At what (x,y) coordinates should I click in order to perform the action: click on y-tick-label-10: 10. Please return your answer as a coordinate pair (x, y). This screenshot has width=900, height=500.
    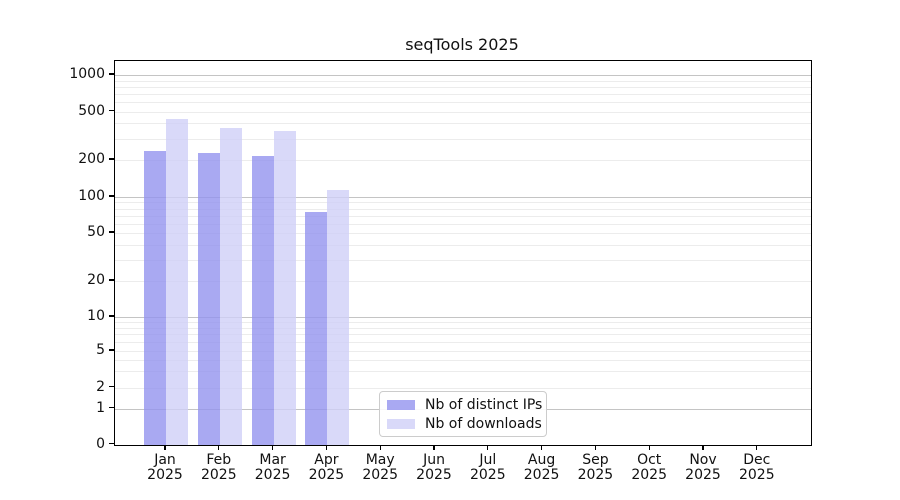
    Looking at the image, I should click on (96, 316).